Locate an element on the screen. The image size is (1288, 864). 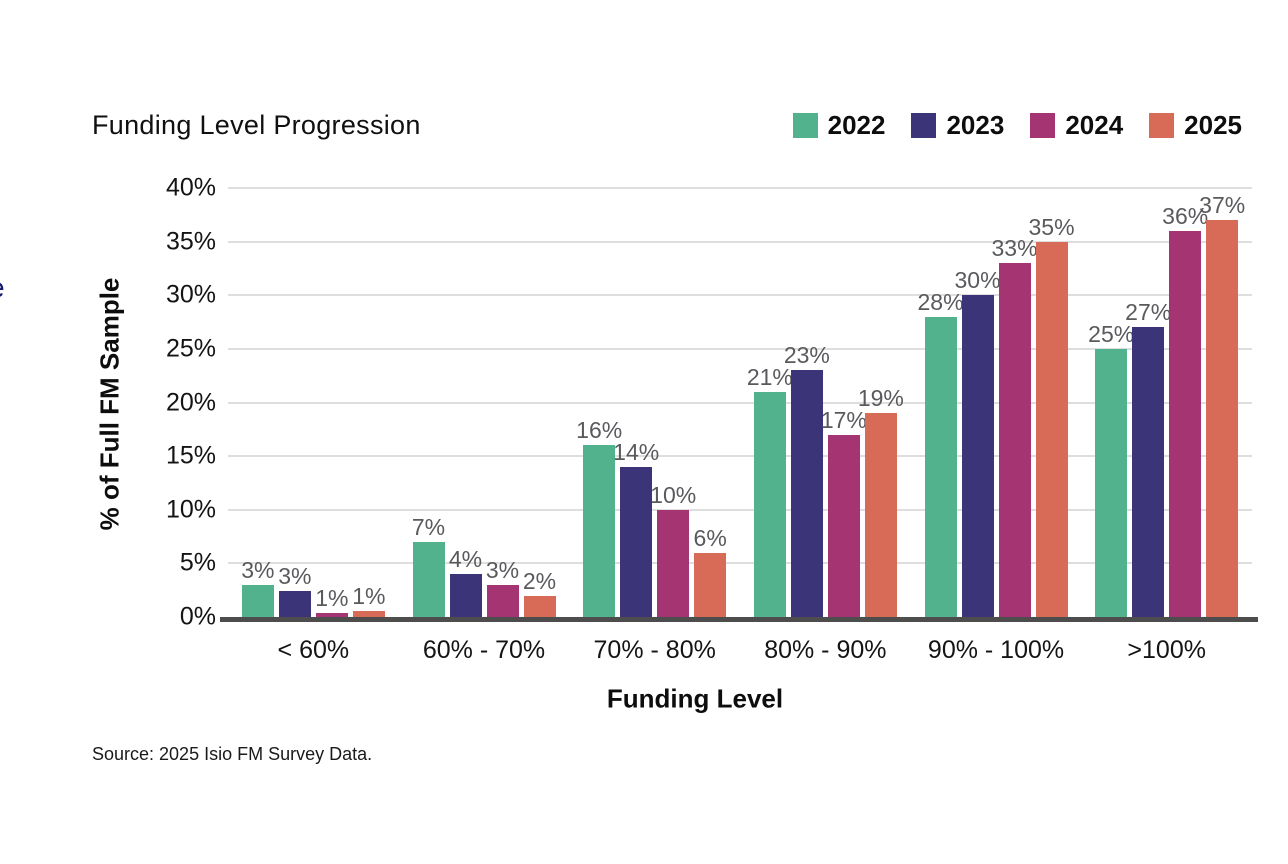
legend-item-2025: 2025 is located at coordinates (1195, 125).